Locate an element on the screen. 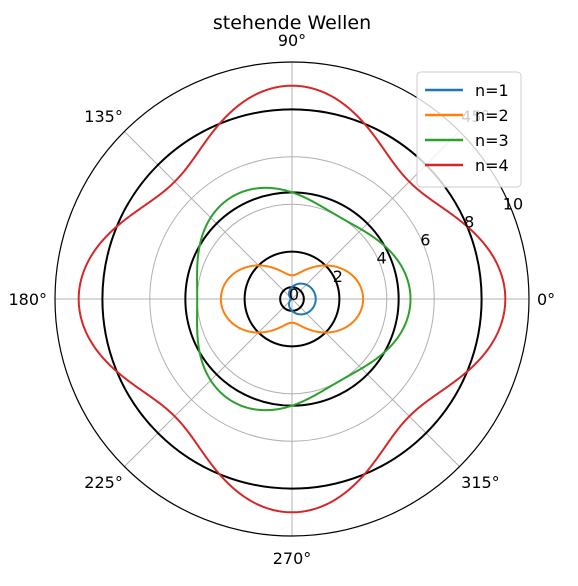 The height and width of the screenshot is (586, 578). series-line-n1 is located at coordinates (302, 299).